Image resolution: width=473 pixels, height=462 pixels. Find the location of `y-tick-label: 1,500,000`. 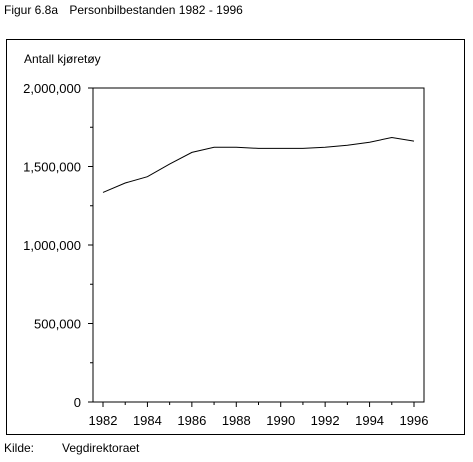

y-tick-label: 1,500,000 is located at coordinates (52, 167).